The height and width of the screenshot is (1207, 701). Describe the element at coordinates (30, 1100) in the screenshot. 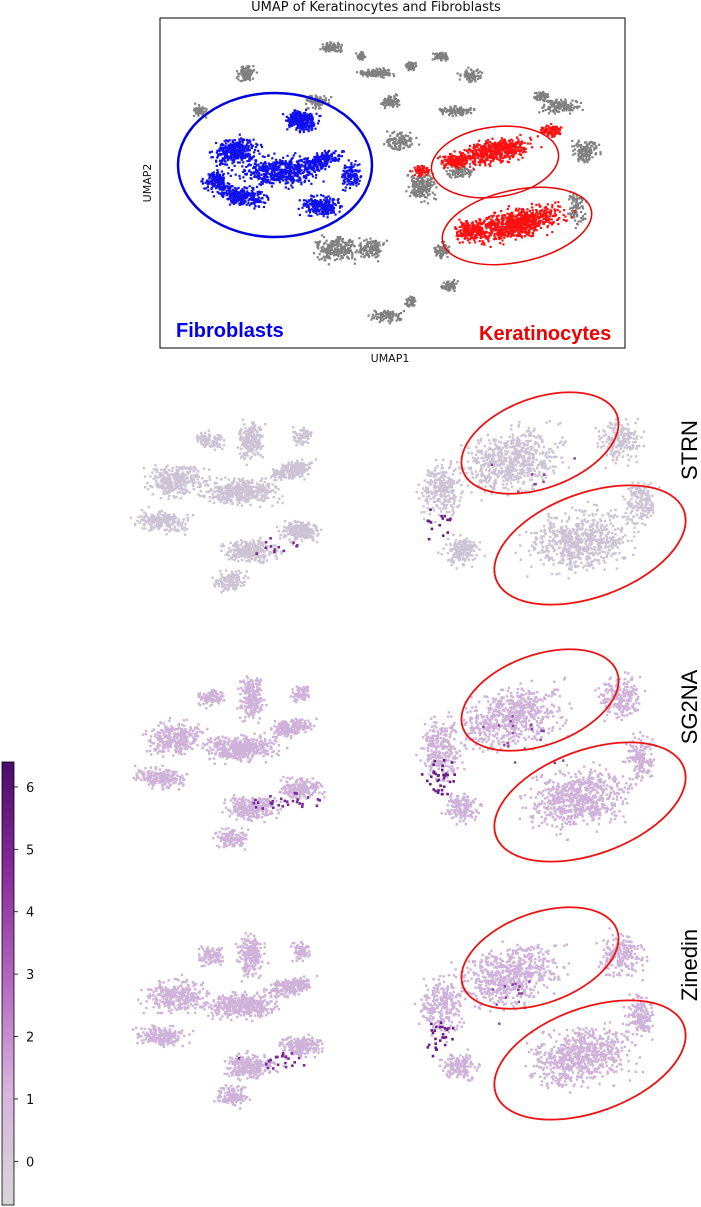

I see `colorbar-tick-label: 1` at that location.